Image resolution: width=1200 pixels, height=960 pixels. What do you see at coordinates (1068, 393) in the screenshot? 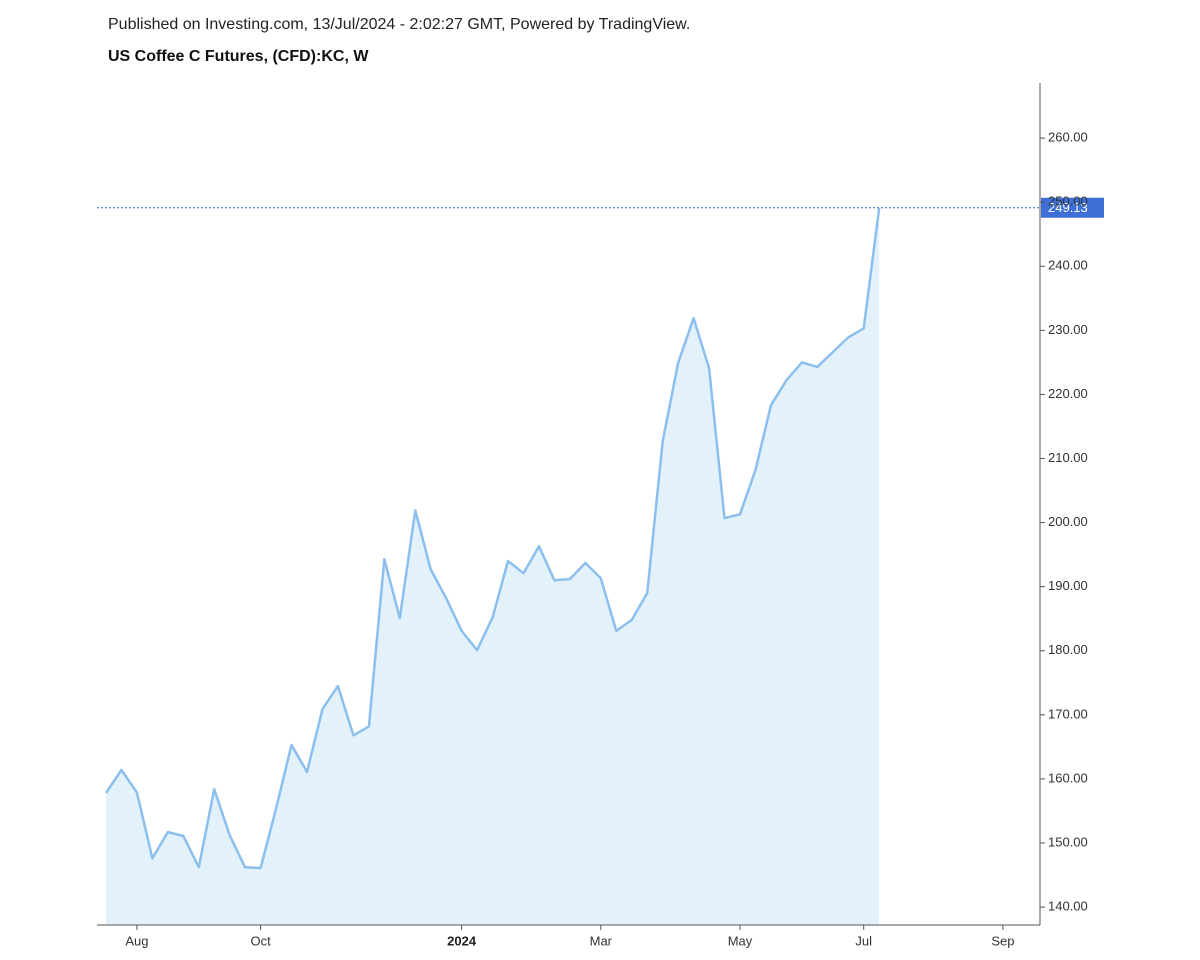
I see `y-tick-label: 220.00` at bounding box center [1068, 393].